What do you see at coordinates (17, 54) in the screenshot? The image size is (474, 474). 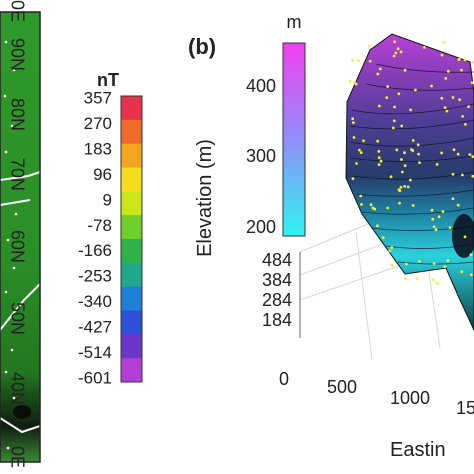 I see `lat-label-90n: 90N` at bounding box center [17, 54].